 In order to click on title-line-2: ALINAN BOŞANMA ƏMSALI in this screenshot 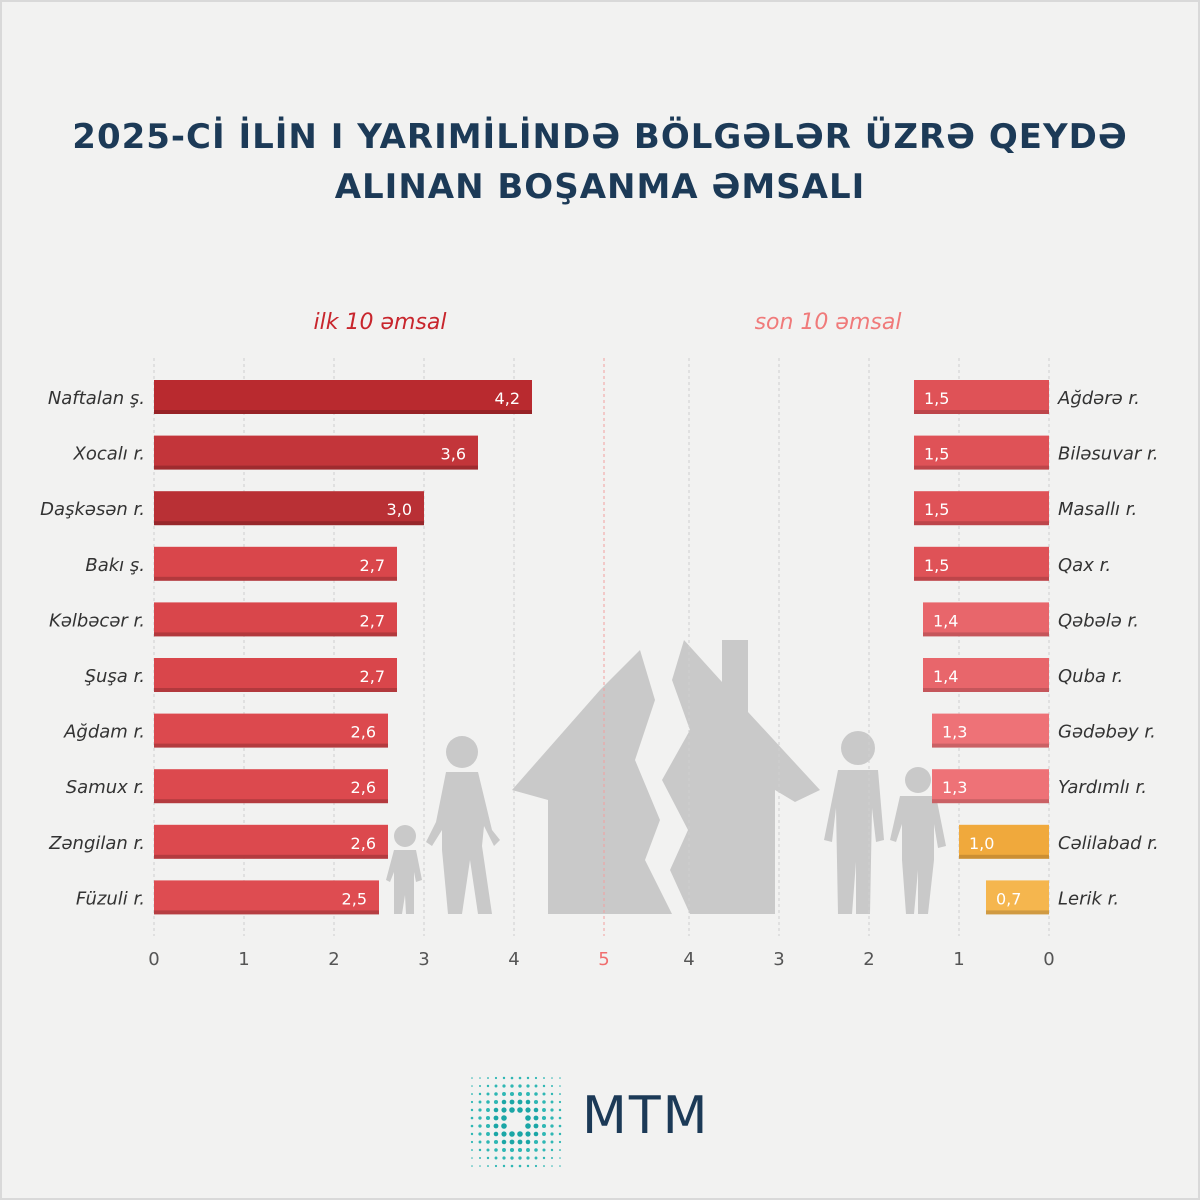, I will do `click(600, 187)`.